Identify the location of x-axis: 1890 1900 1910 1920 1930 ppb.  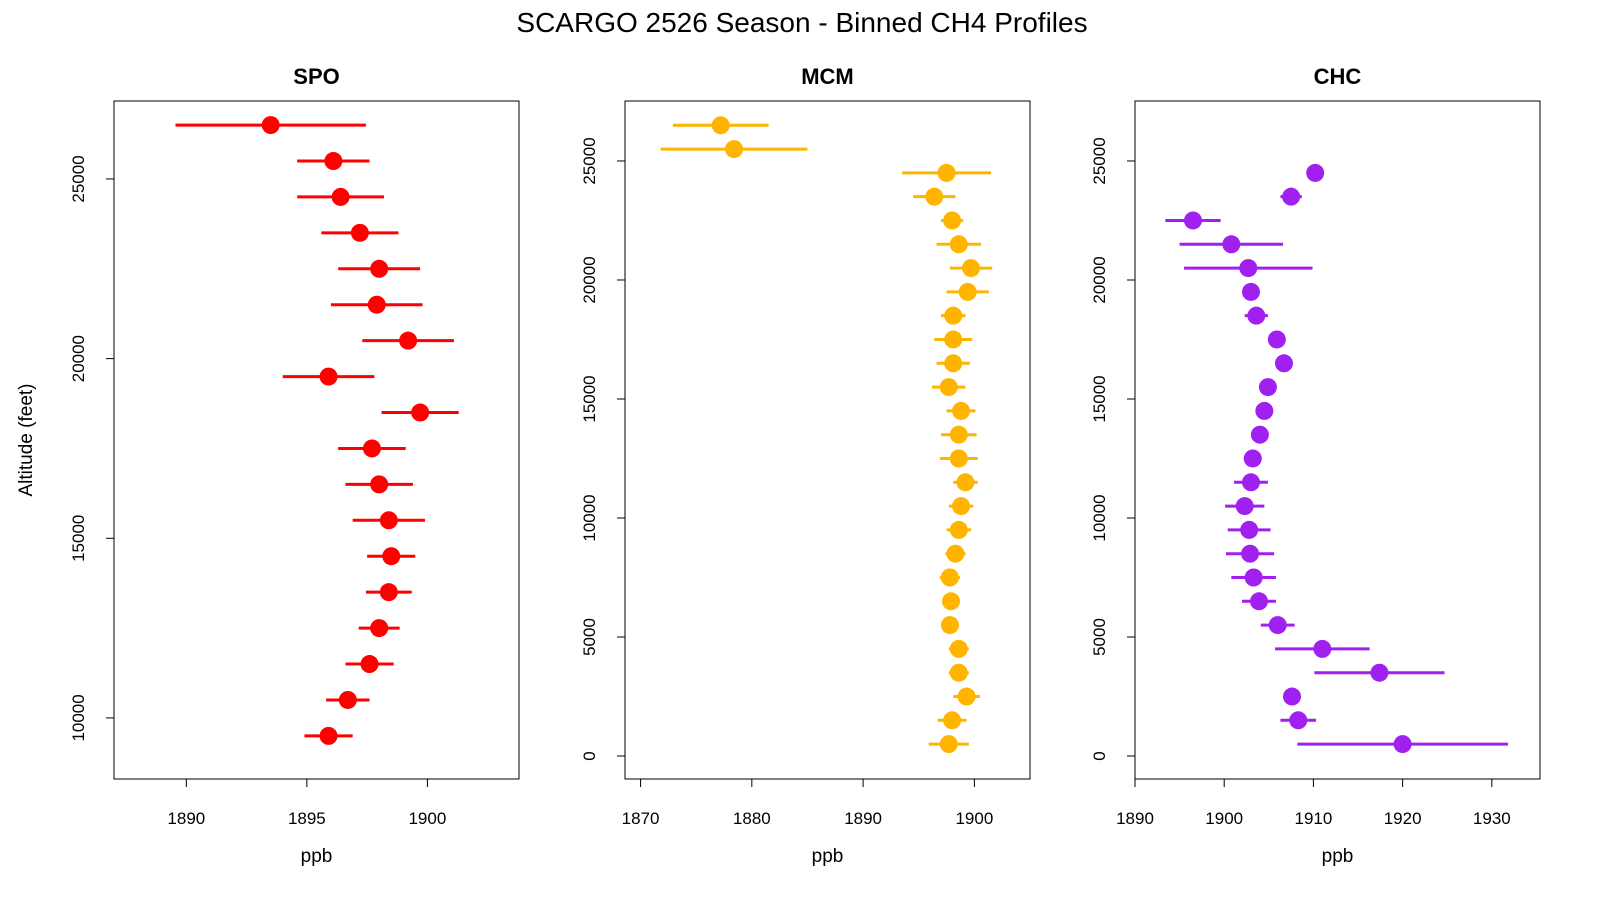
(1313, 822).